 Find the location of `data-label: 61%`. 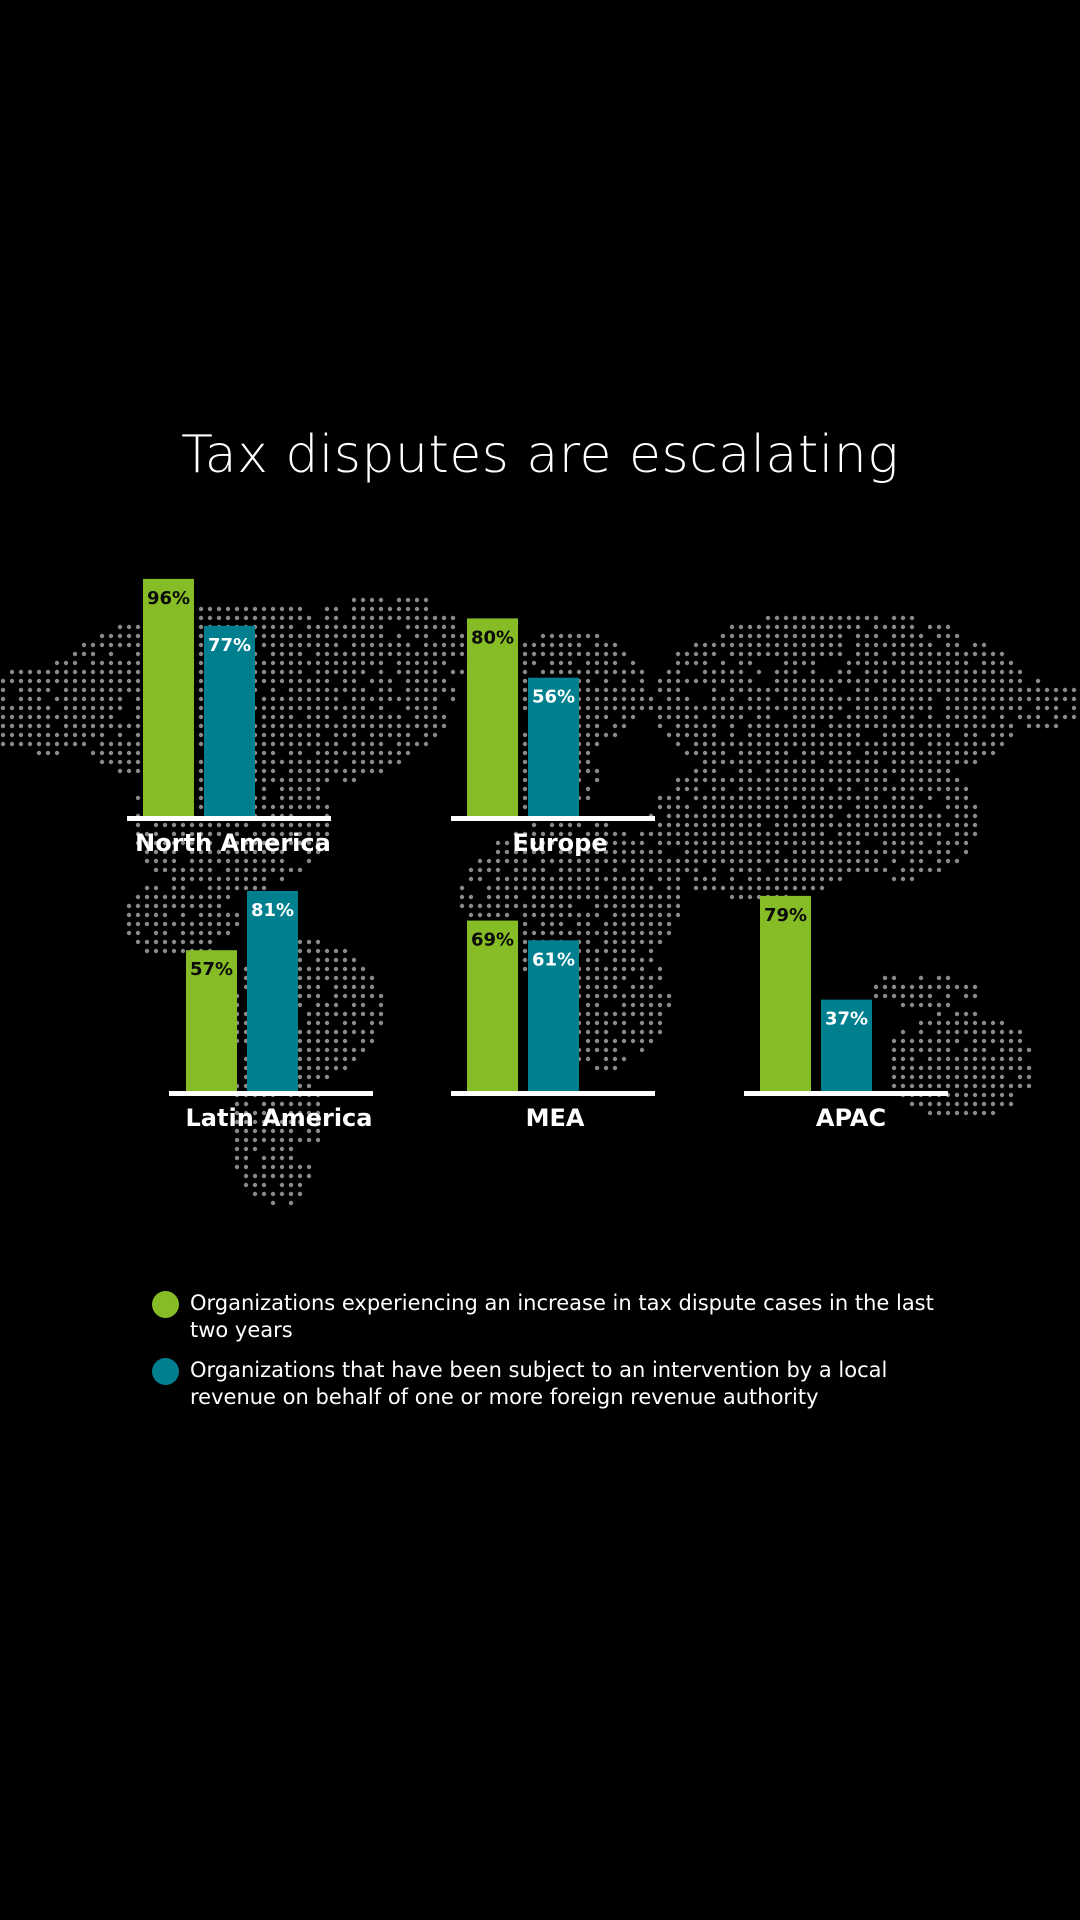

data-label: 61% is located at coordinates (553, 959).